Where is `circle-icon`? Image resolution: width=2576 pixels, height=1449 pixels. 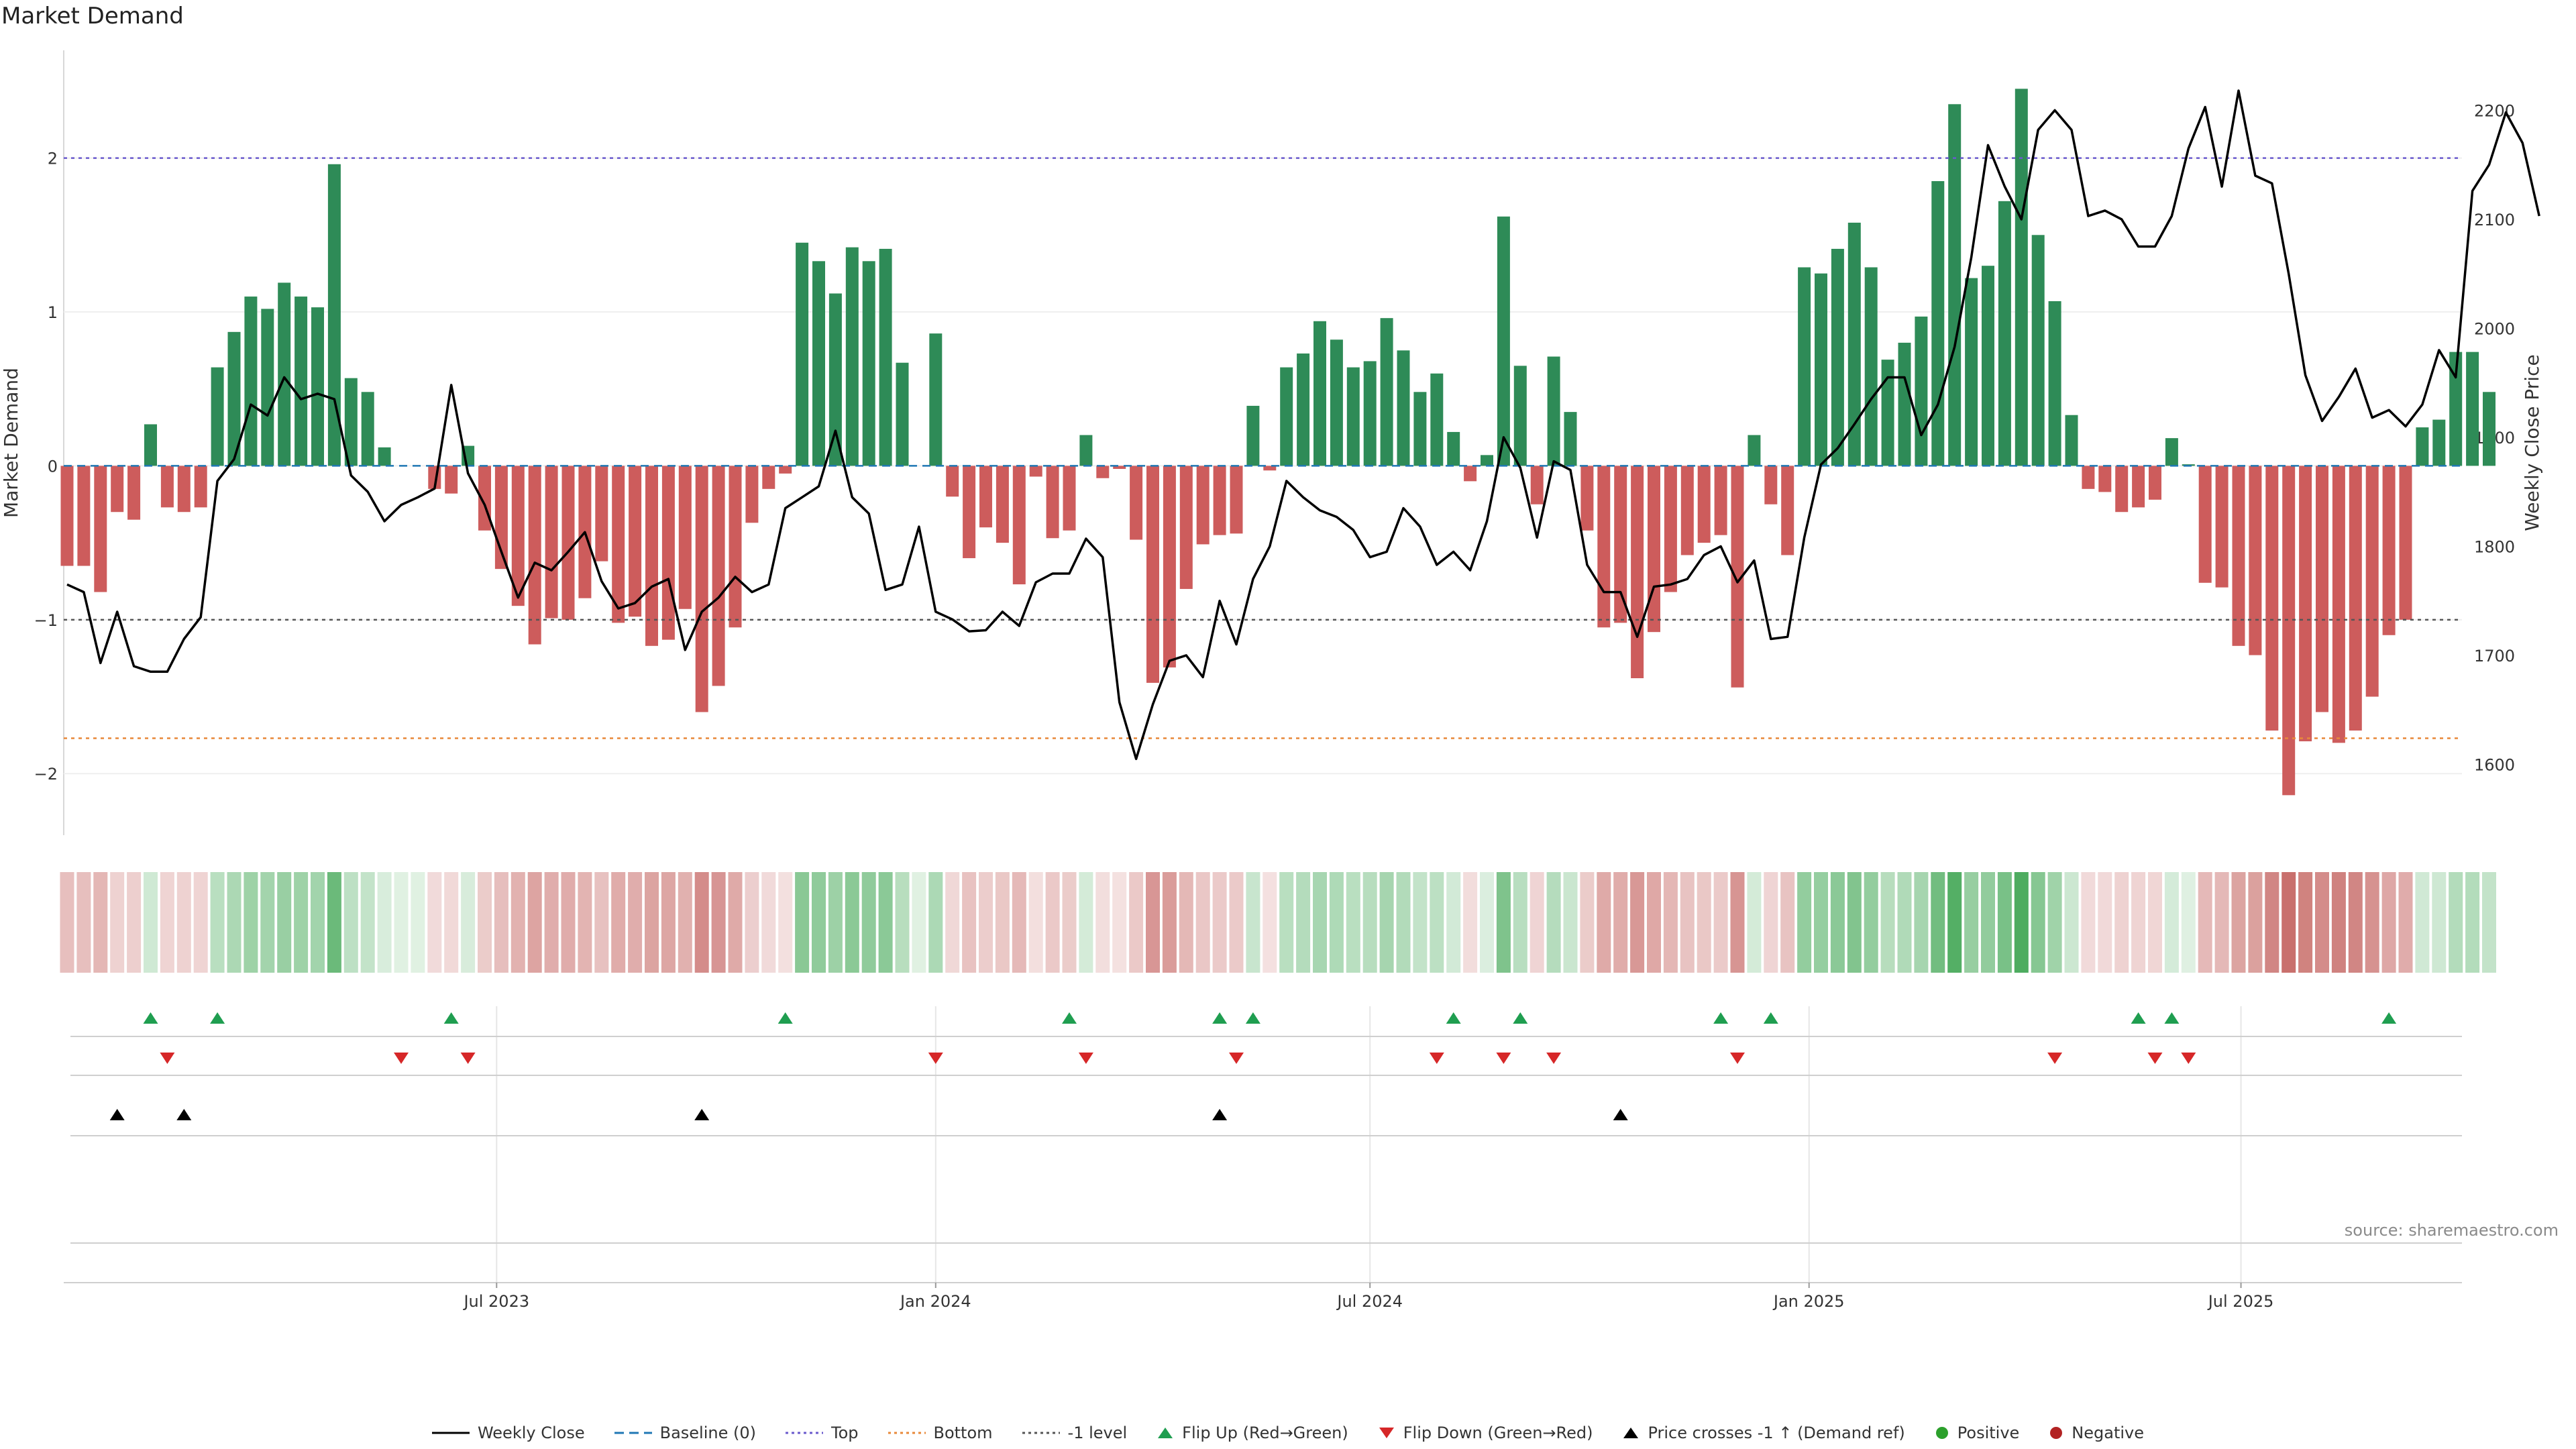 circle-icon is located at coordinates (2056, 1433).